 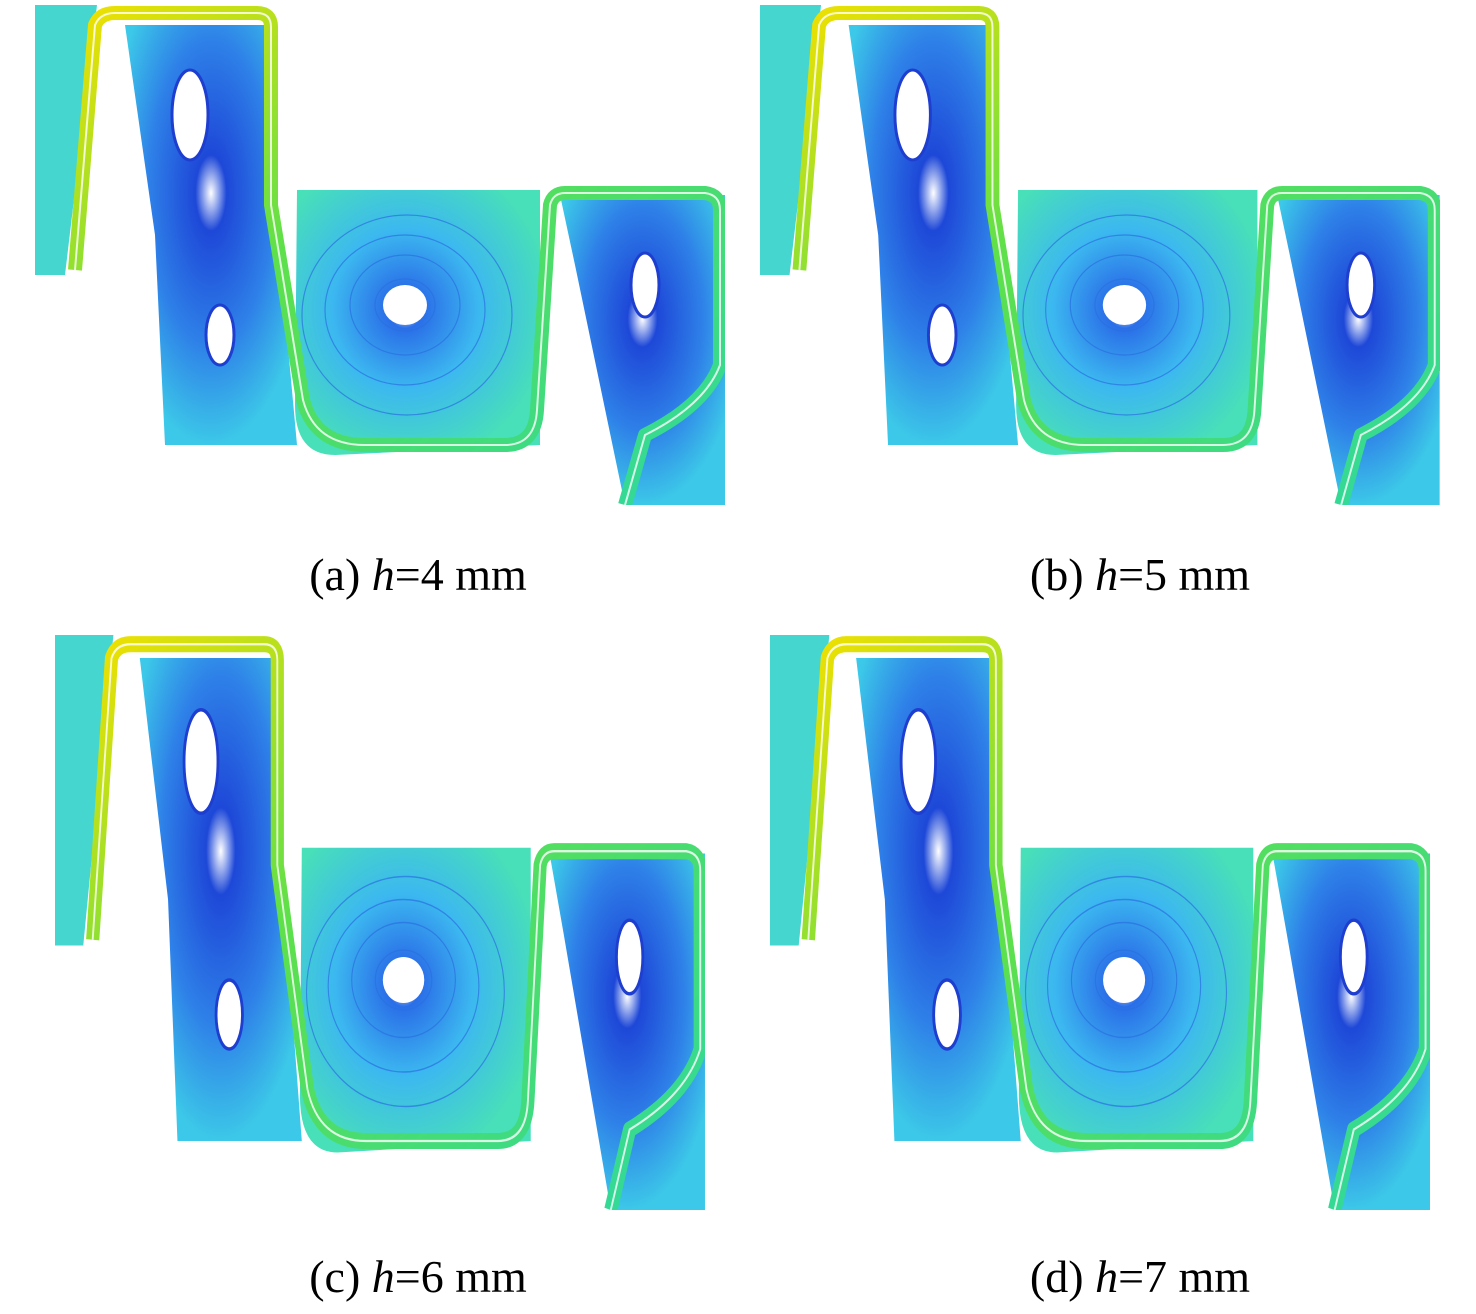 I want to click on caption: (d) h=7 mm, so click(x=1133, y=1276).